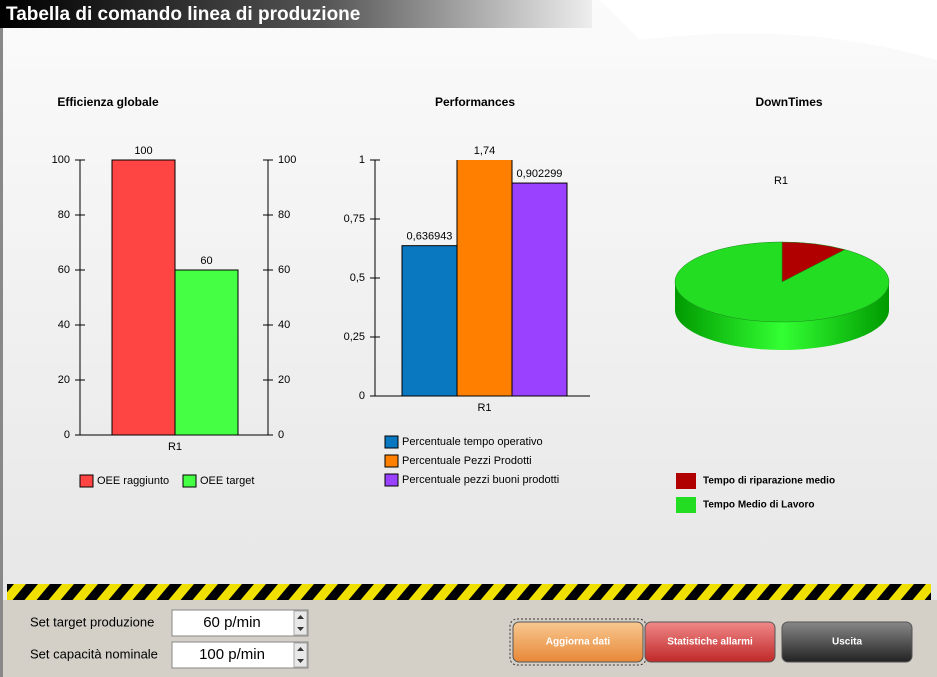  What do you see at coordinates (94, 653) in the screenshot?
I see `control-label: Set capacità nominale` at bounding box center [94, 653].